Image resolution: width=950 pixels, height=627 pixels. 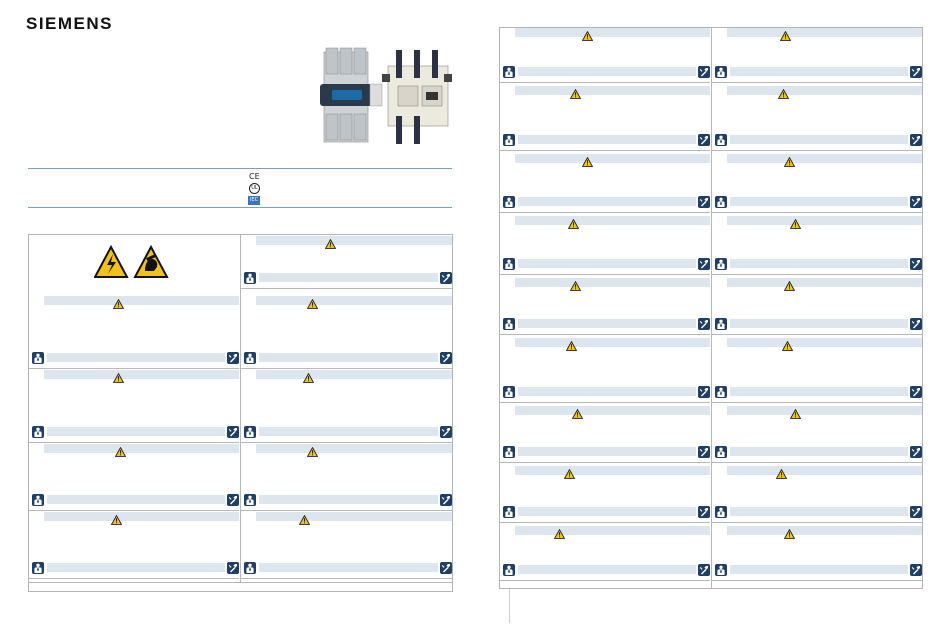 What do you see at coordinates (386, 95) in the screenshot?
I see `product-image-switch-disconnector` at bounding box center [386, 95].